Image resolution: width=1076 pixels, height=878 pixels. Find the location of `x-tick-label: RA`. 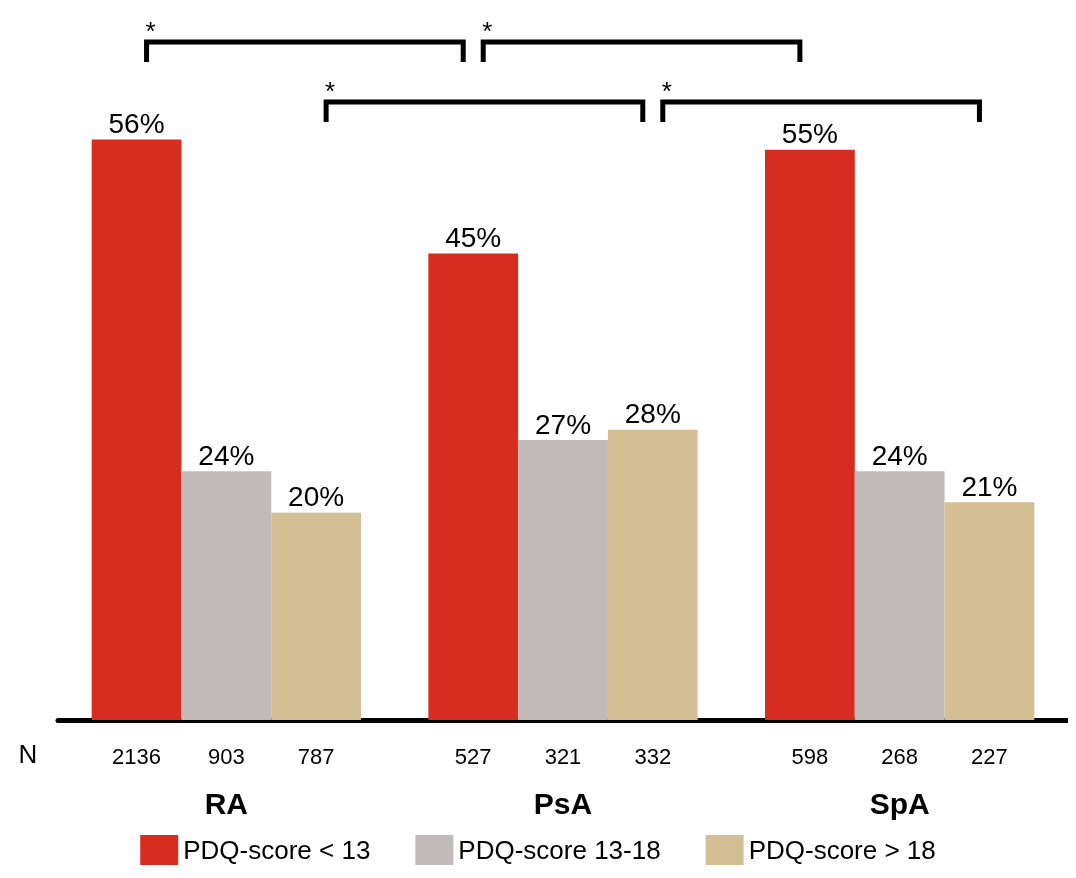

x-tick-label: RA is located at coordinates (226, 803).